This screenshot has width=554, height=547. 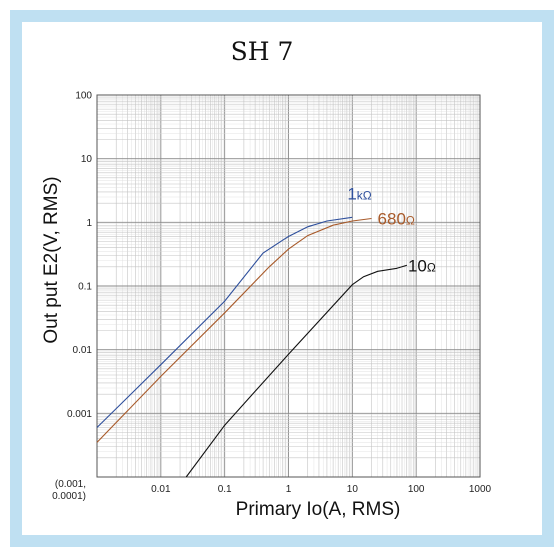 What do you see at coordinates (402, 266) in the screenshot?
I see `series-leader-line` at bounding box center [402, 266].